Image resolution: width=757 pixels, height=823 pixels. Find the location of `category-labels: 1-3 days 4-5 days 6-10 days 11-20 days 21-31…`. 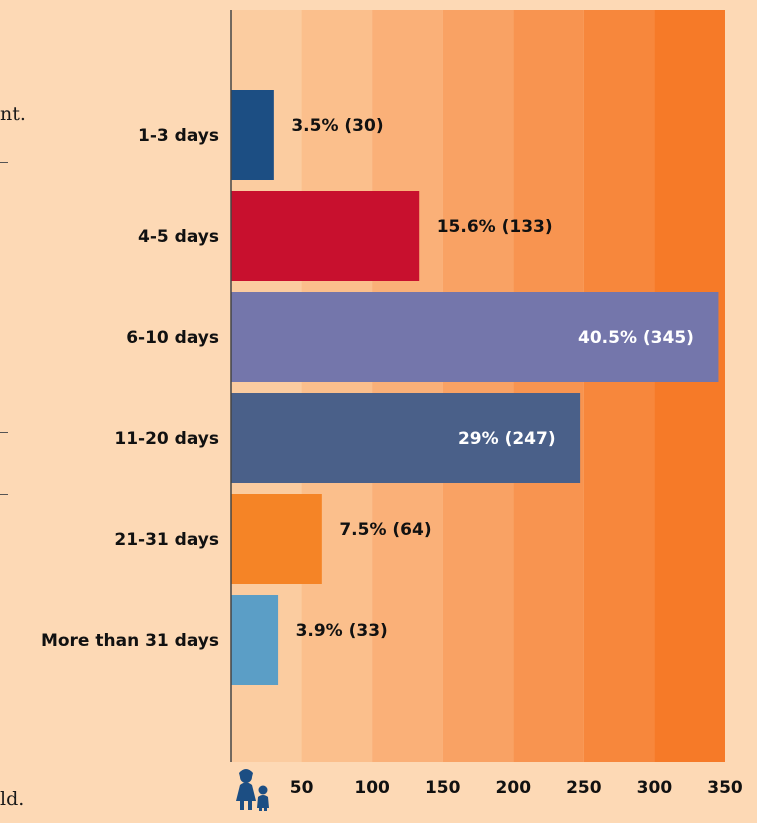

category-labels: 1-3 days 4-5 days 6-10 days 11-20 days 21-31… is located at coordinates (130, 388).